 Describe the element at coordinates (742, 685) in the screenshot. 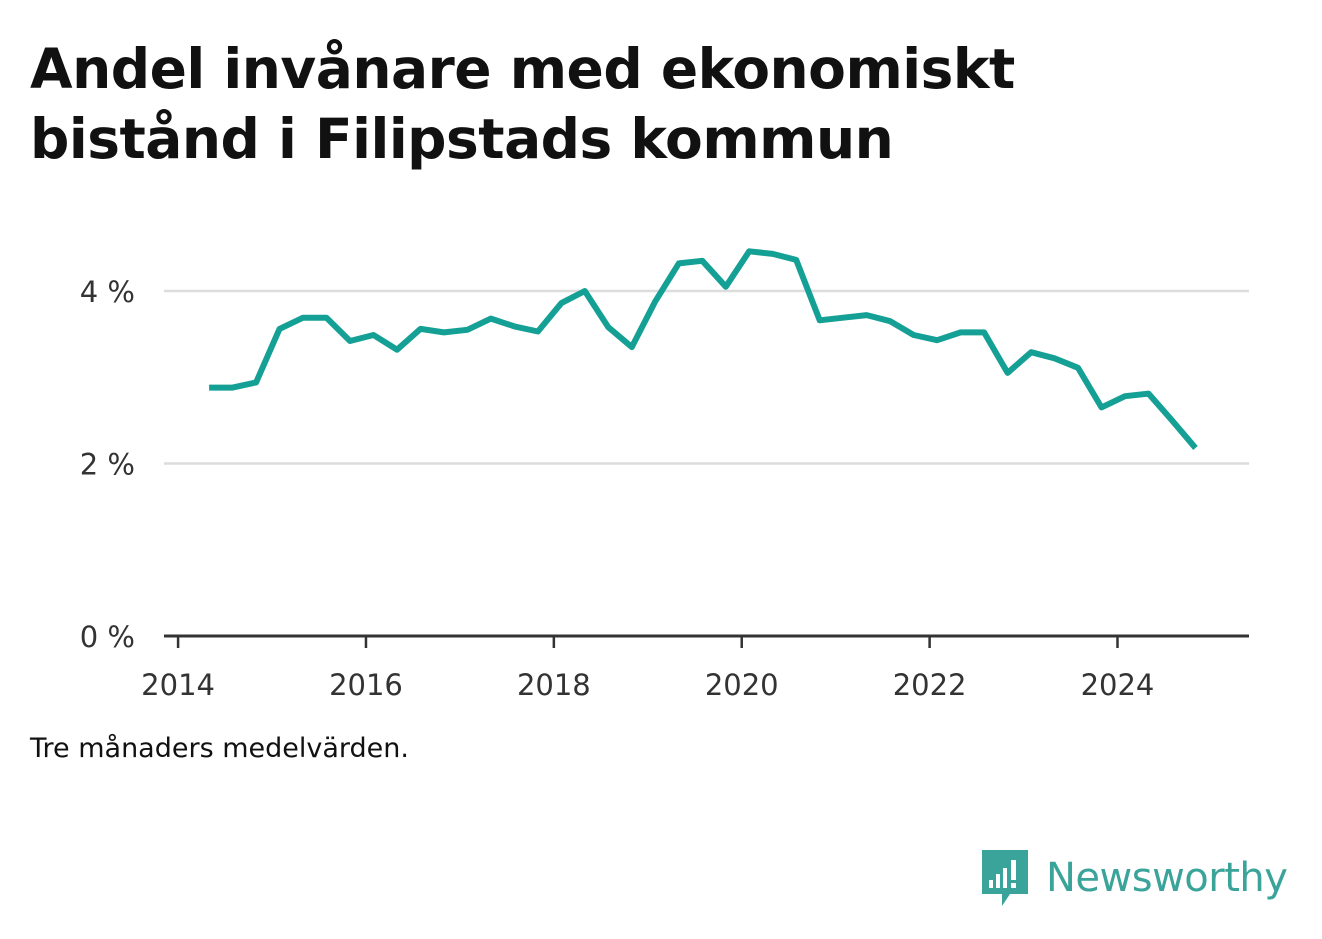

I see `x-tick-label: 2020` at that location.